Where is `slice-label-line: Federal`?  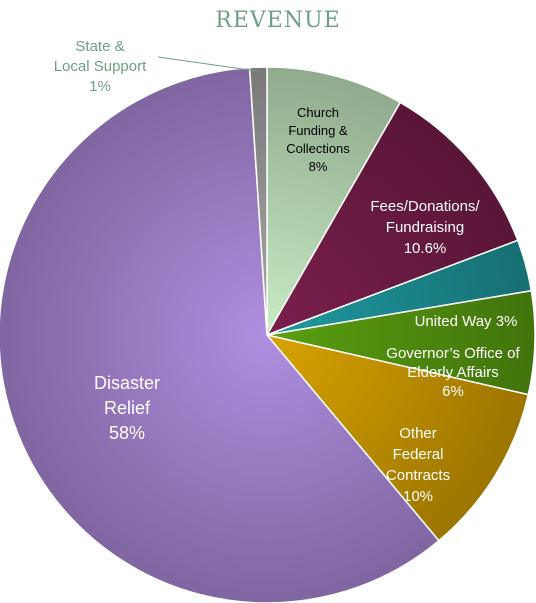
slice-label-line: Federal is located at coordinates (418, 454).